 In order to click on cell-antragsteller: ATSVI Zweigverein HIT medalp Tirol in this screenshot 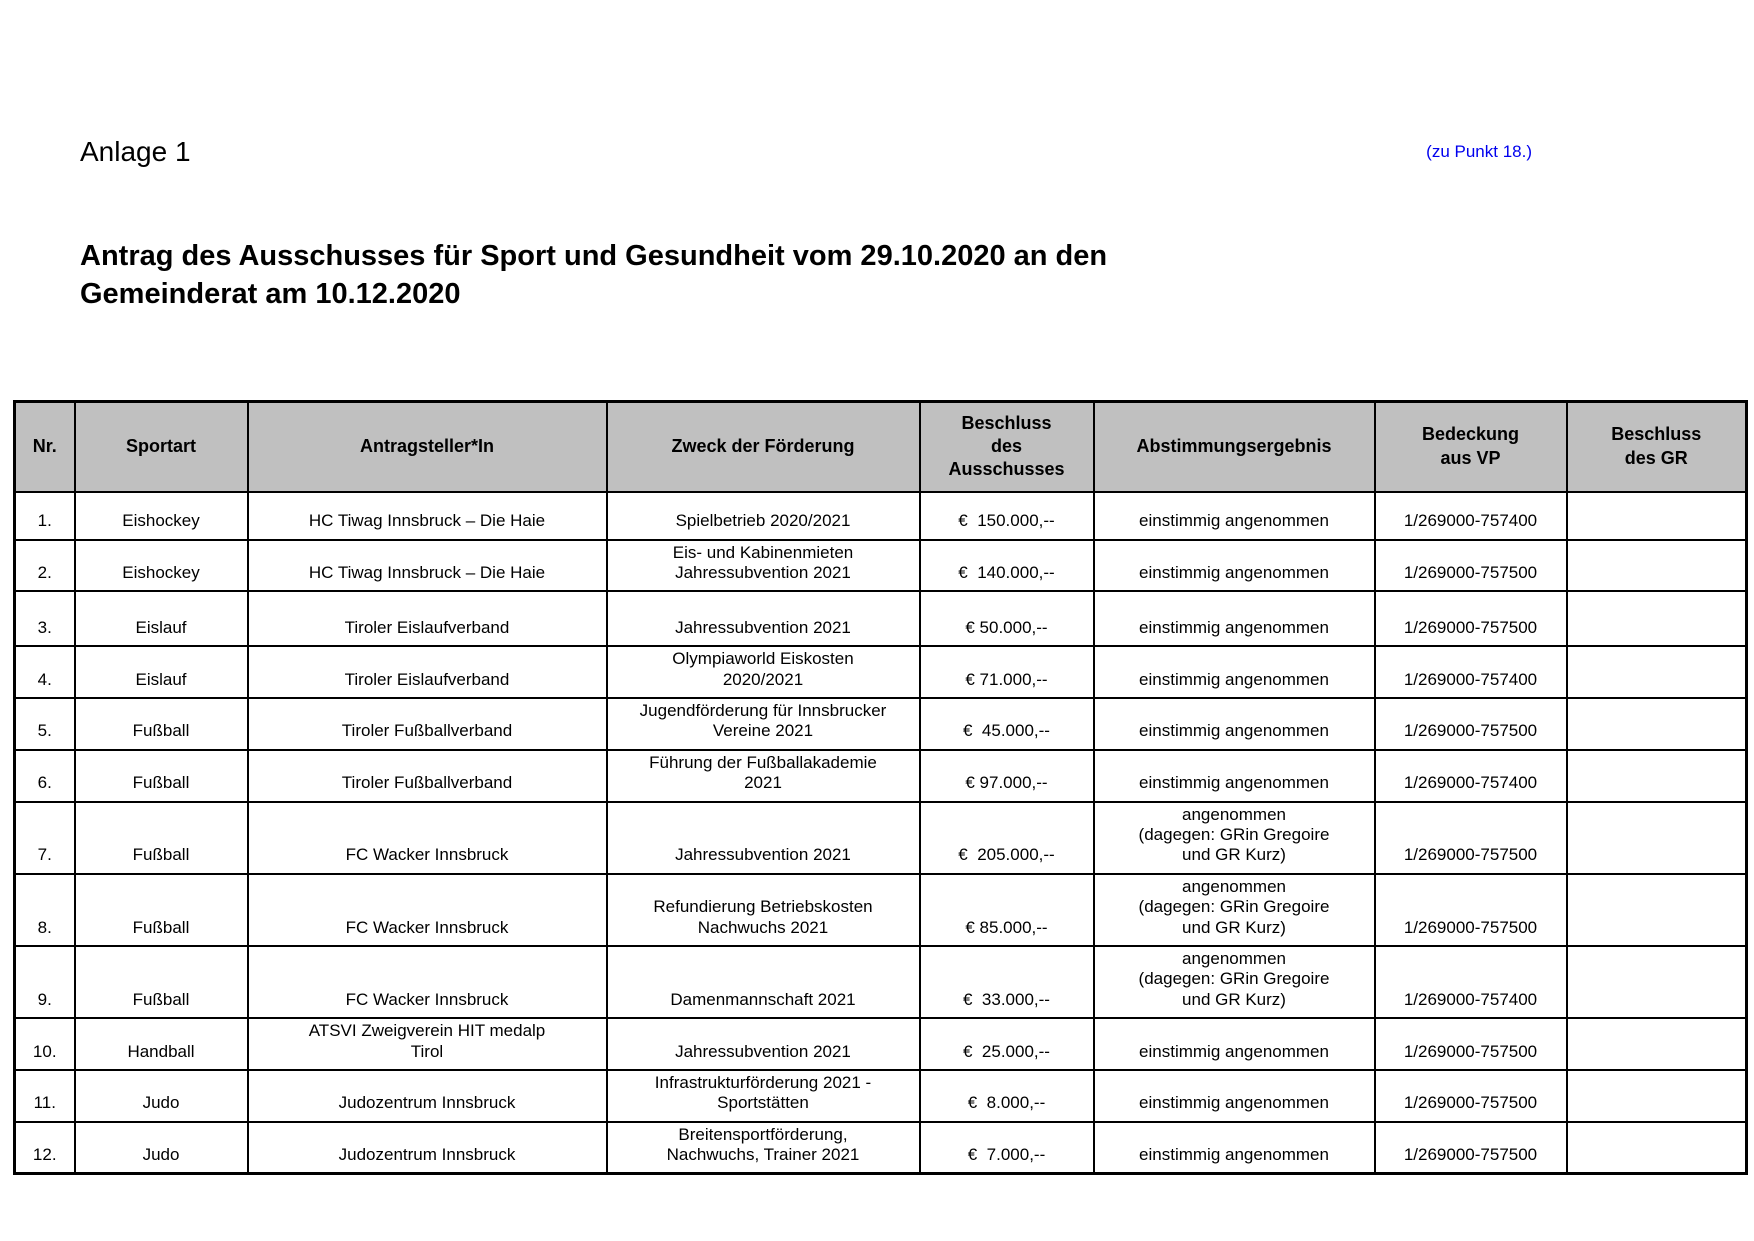, I will do `click(427, 1044)`.